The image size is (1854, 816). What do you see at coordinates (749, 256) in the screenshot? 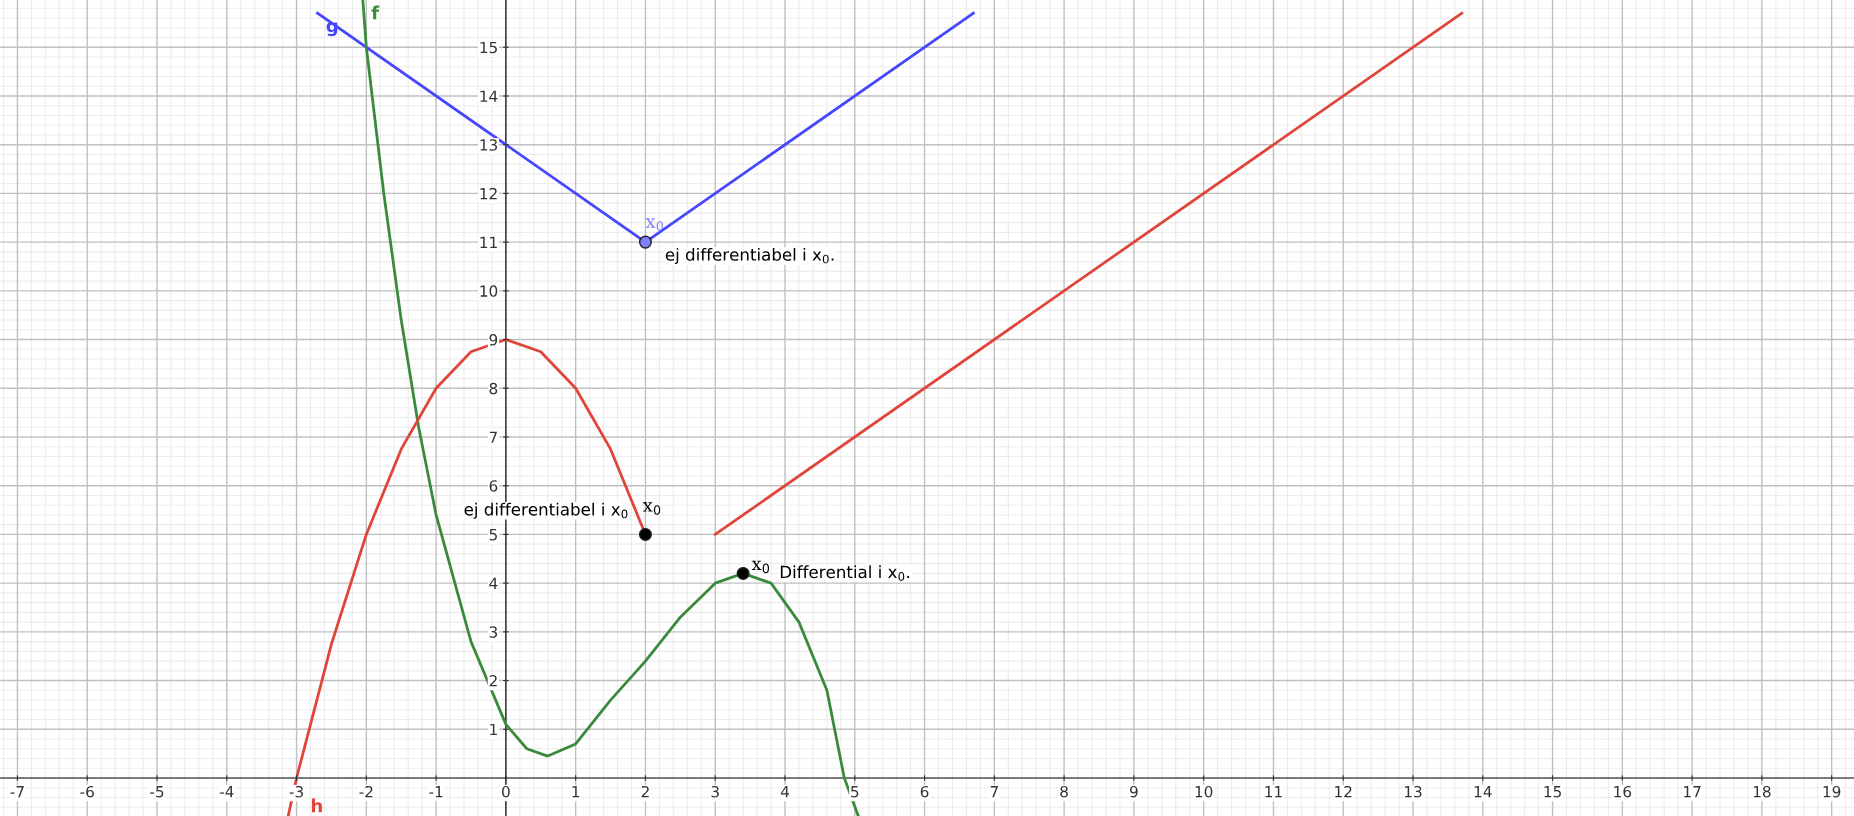
I see `annotation: ej differentiabel i x$_{0}$.` at bounding box center [749, 256].